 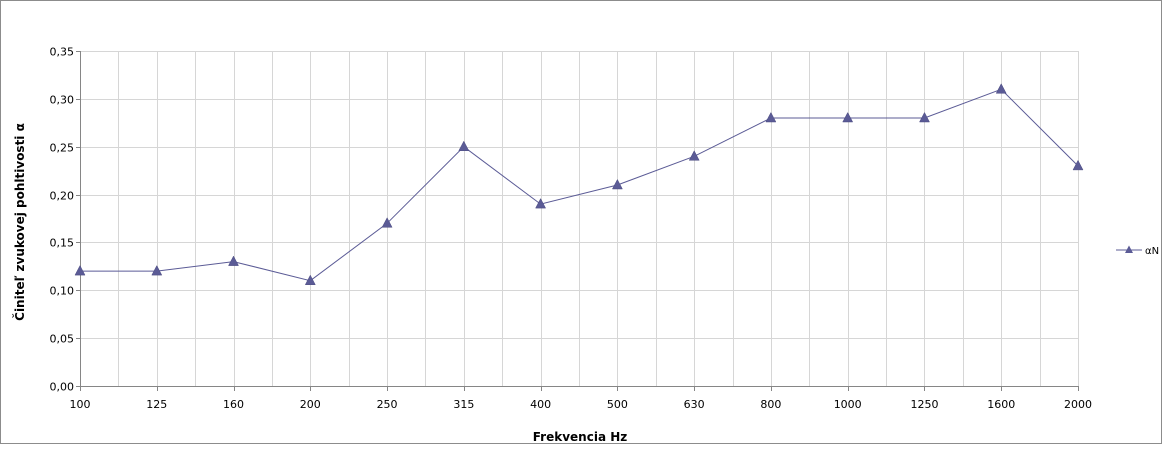 What do you see at coordinates (924, 404) in the screenshot?
I see `x-tick-label: 1250` at bounding box center [924, 404].